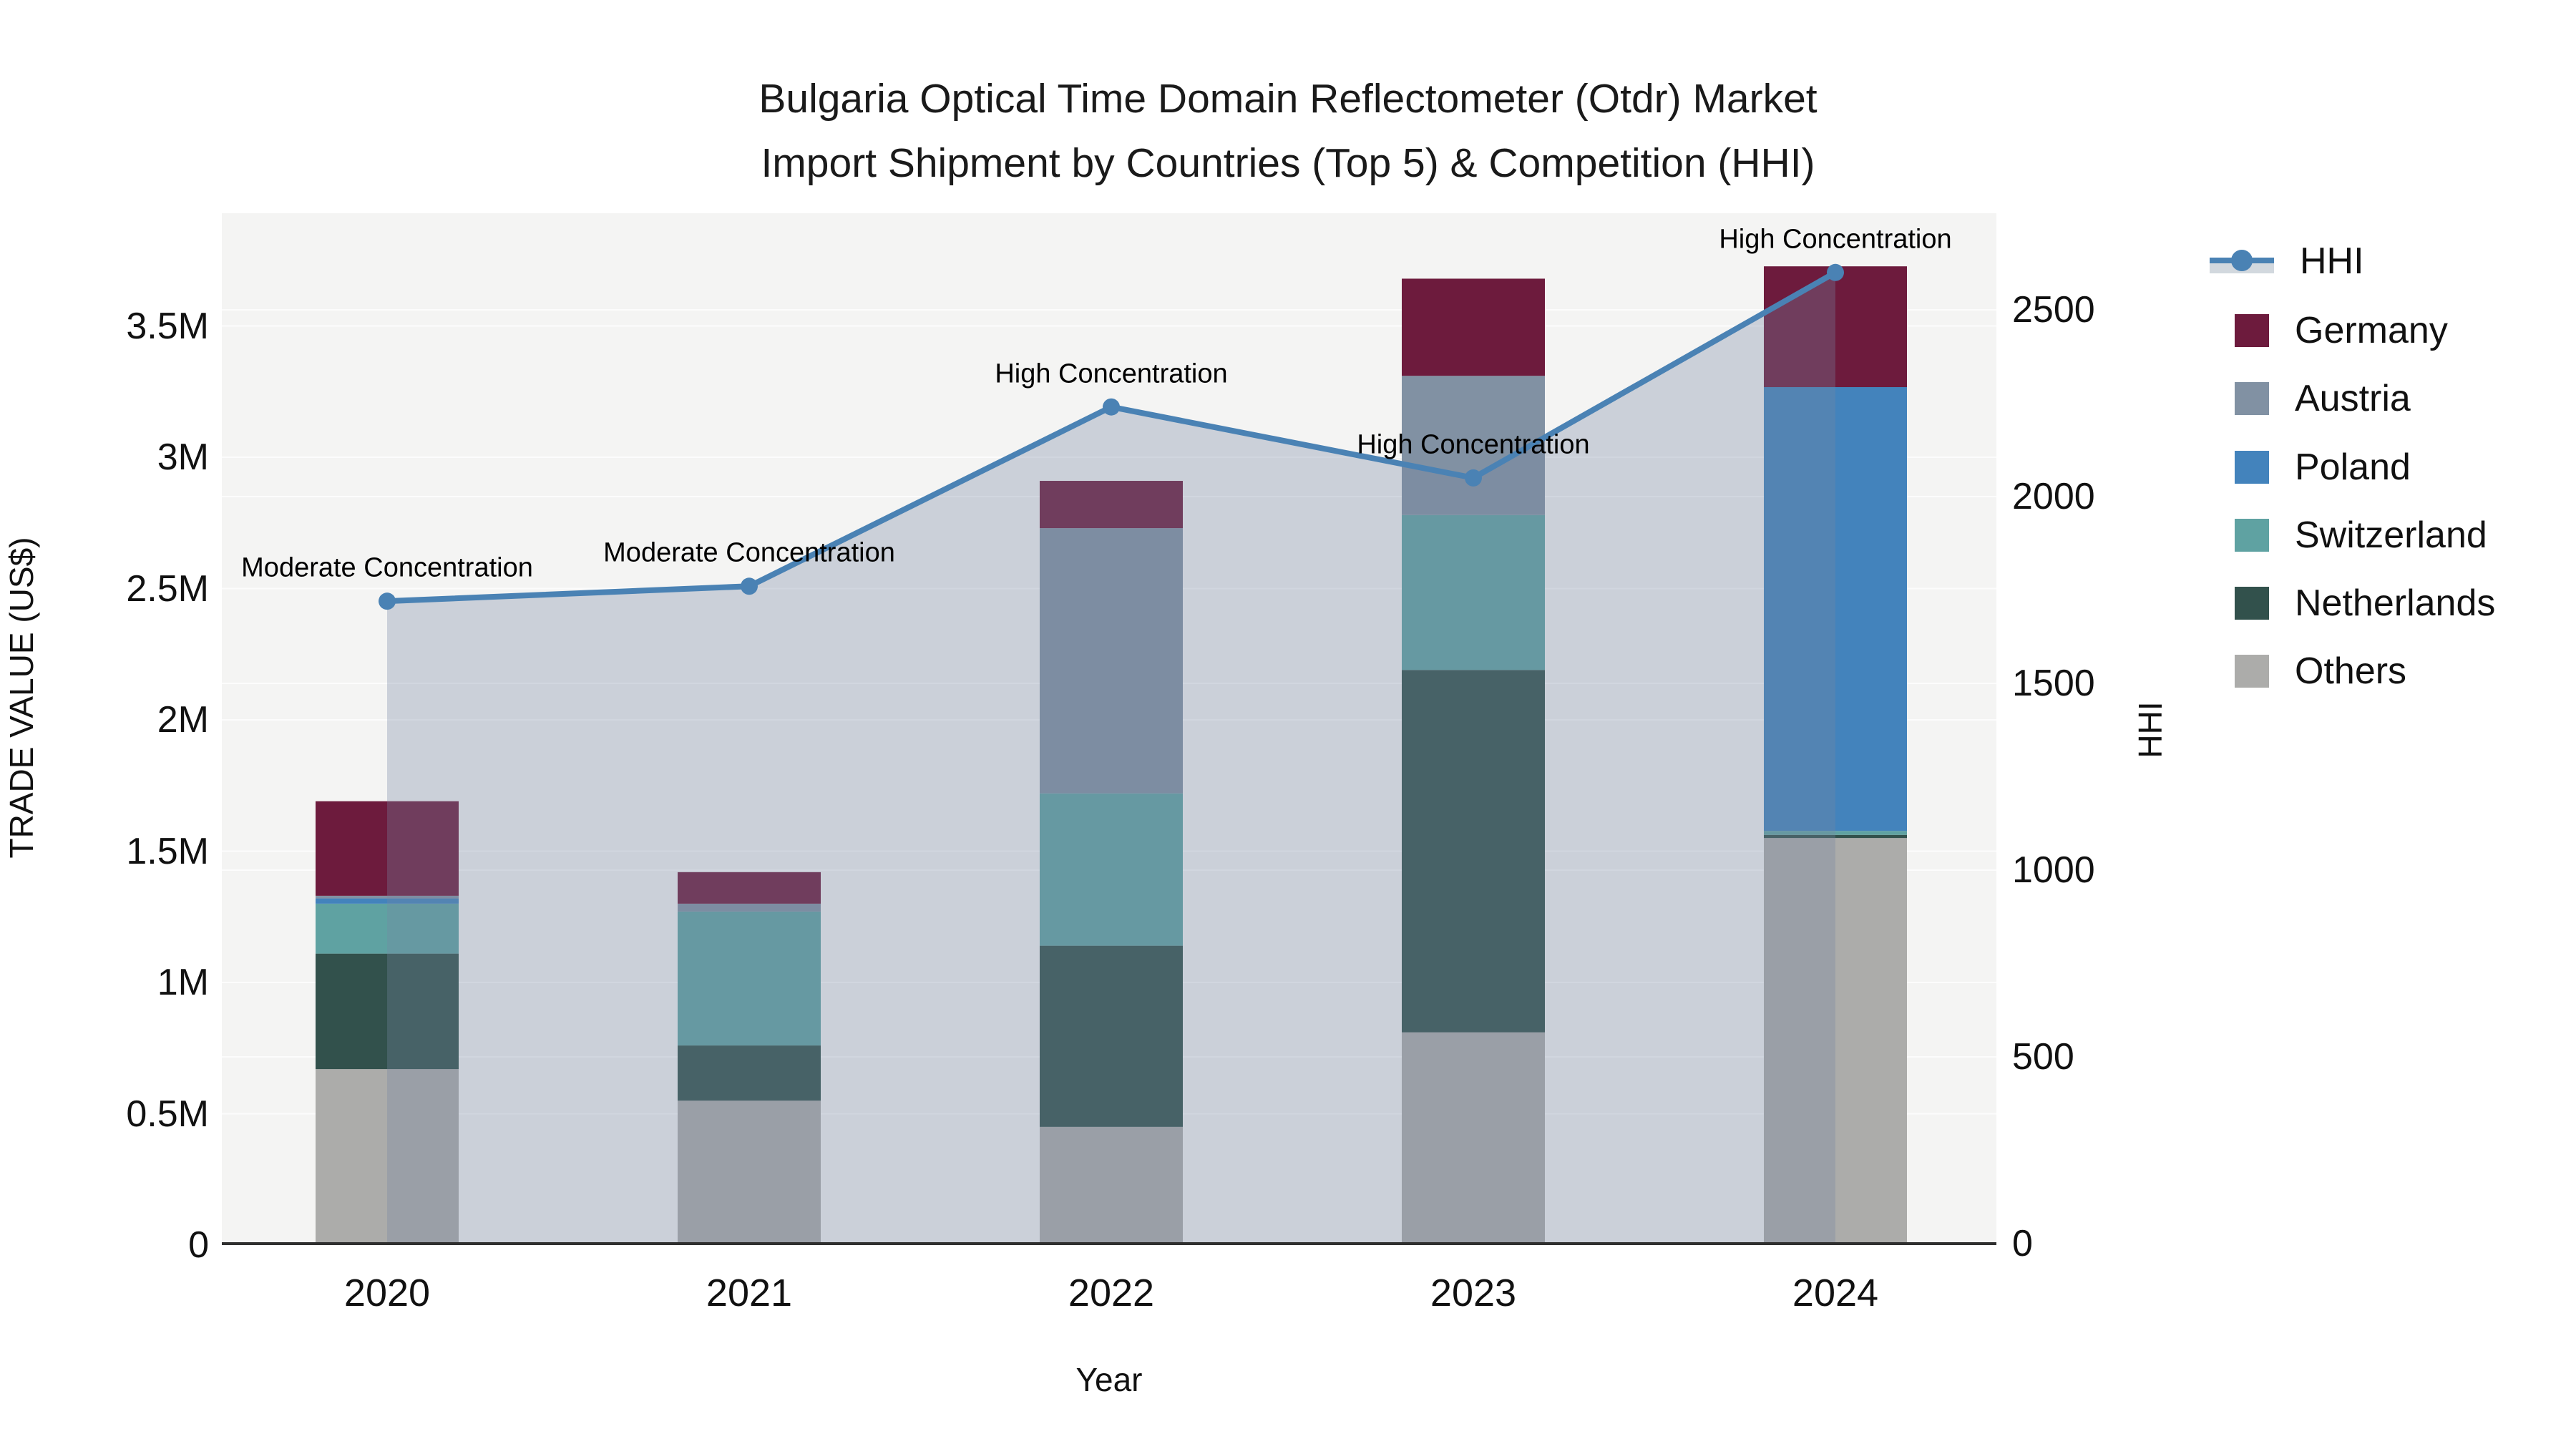 This screenshot has height=1449, width=2576. I want to click on hhi-marker-2024, so click(1835, 272).